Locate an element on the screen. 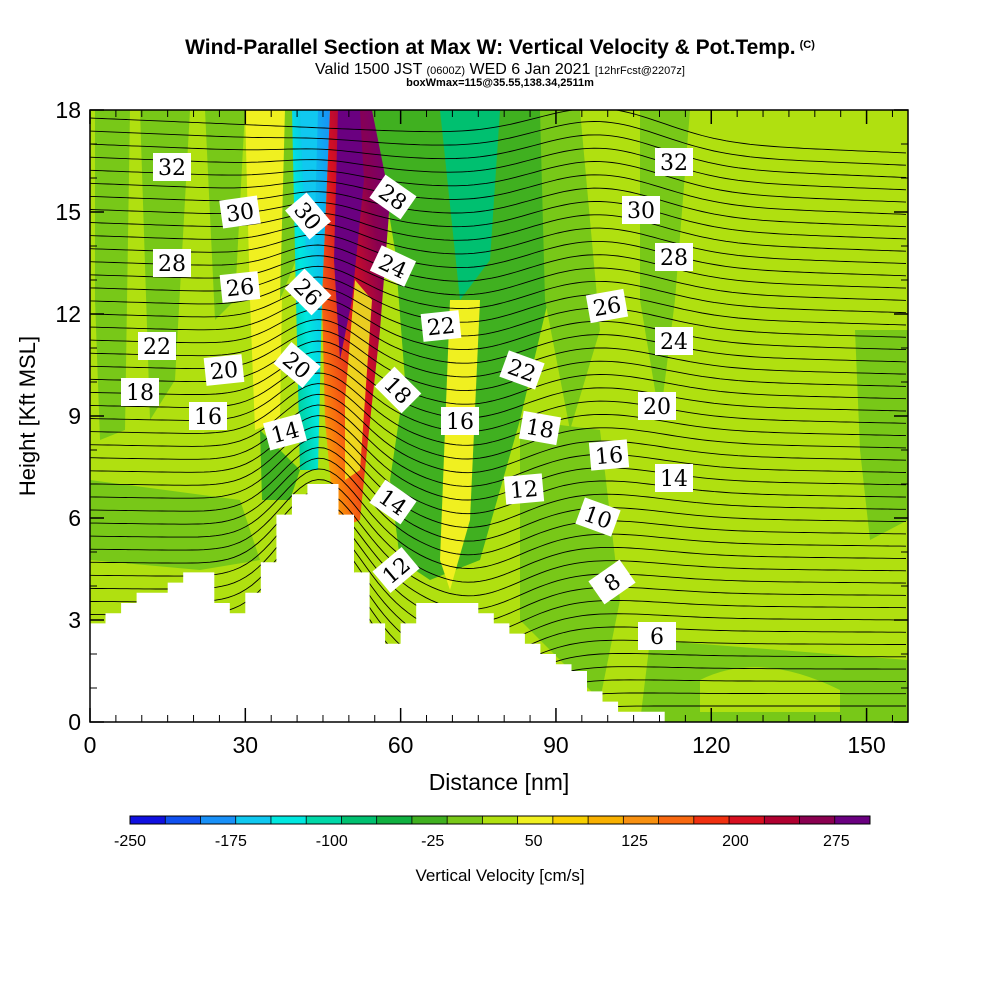 This screenshot has width=1000, height=1000. contour-label-text: 20 is located at coordinates (224, 372).